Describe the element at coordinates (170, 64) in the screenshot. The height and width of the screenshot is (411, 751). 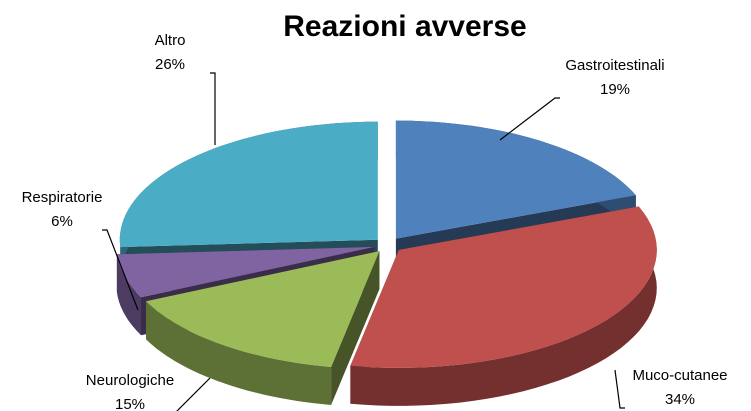
I see `value-label: 26%` at that location.